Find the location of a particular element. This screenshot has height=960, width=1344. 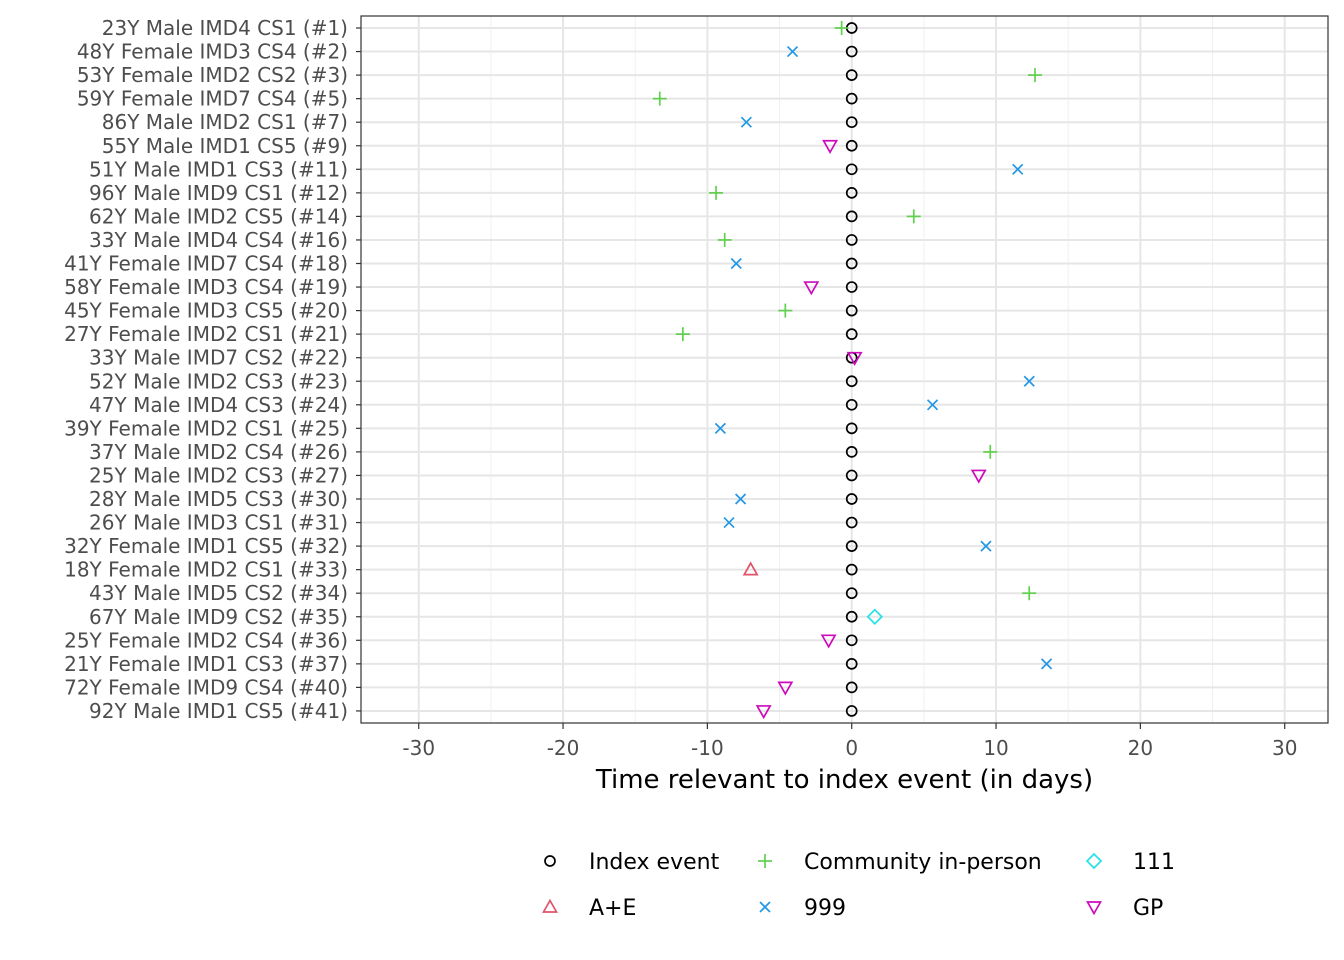

y-tick-label: 52Y Male IMD2 CS3 (#23) is located at coordinates (218, 381).